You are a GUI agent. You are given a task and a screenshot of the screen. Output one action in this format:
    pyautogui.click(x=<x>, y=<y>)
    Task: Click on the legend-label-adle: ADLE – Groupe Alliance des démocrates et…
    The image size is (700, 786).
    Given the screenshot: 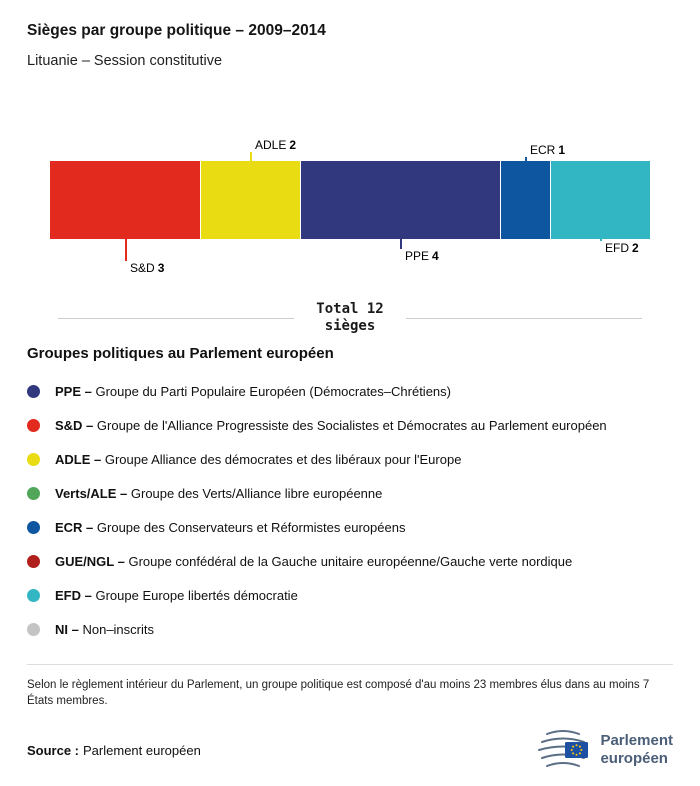 What is the action you would take?
    pyautogui.click(x=258, y=459)
    